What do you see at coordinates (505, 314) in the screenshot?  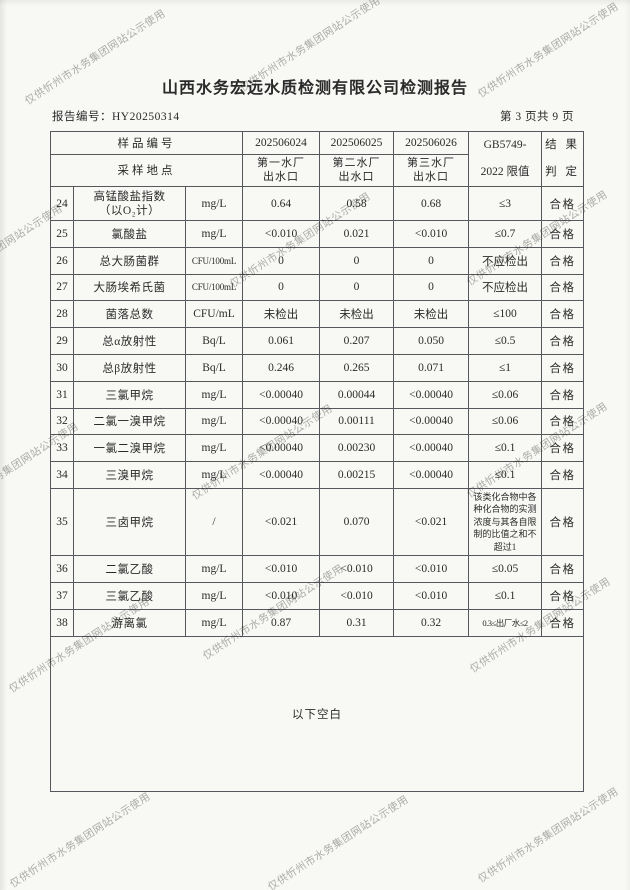 I see `limit-cell: ≤100` at bounding box center [505, 314].